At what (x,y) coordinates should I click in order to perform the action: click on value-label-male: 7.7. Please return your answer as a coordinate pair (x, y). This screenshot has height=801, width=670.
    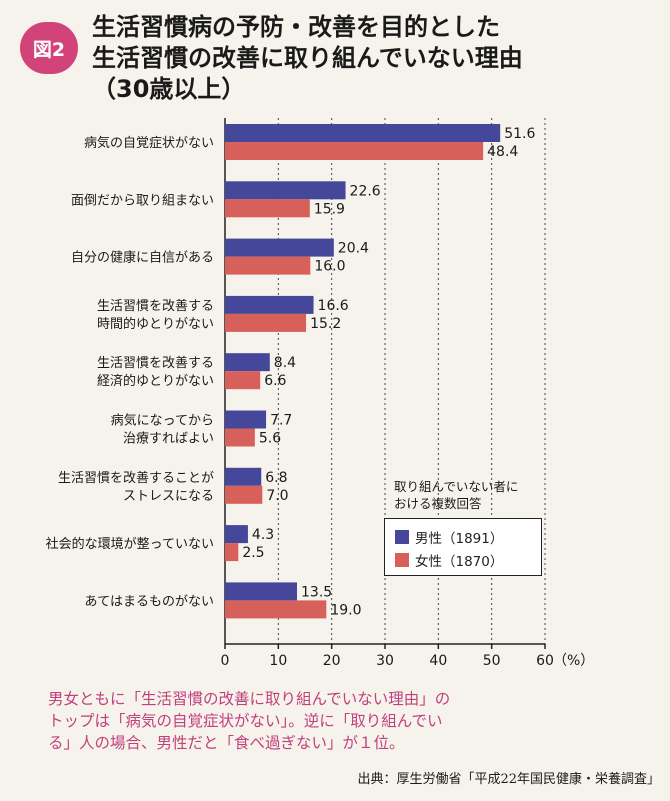
    Looking at the image, I should click on (281, 421).